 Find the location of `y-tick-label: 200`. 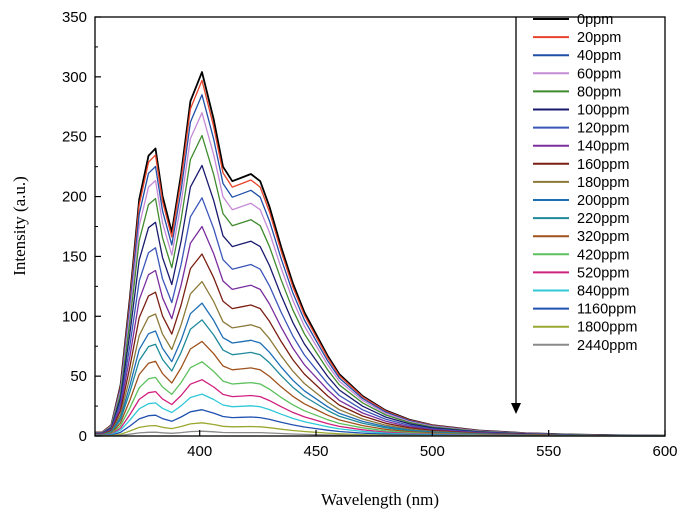

y-tick-label: 200 is located at coordinates (74, 197).